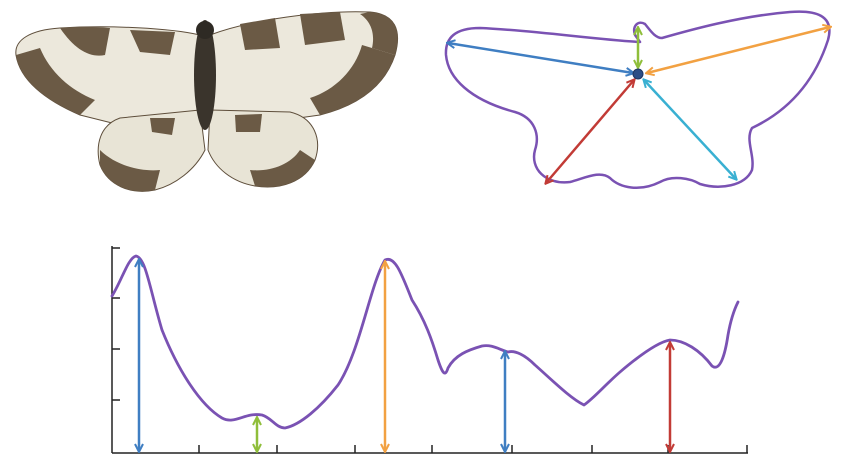 The width and height of the screenshot is (850, 471). What do you see at coordinates (590, 131) in the screenshot?
I see `radius-arrow-left-hindwing` at bounding box center [590, 131].